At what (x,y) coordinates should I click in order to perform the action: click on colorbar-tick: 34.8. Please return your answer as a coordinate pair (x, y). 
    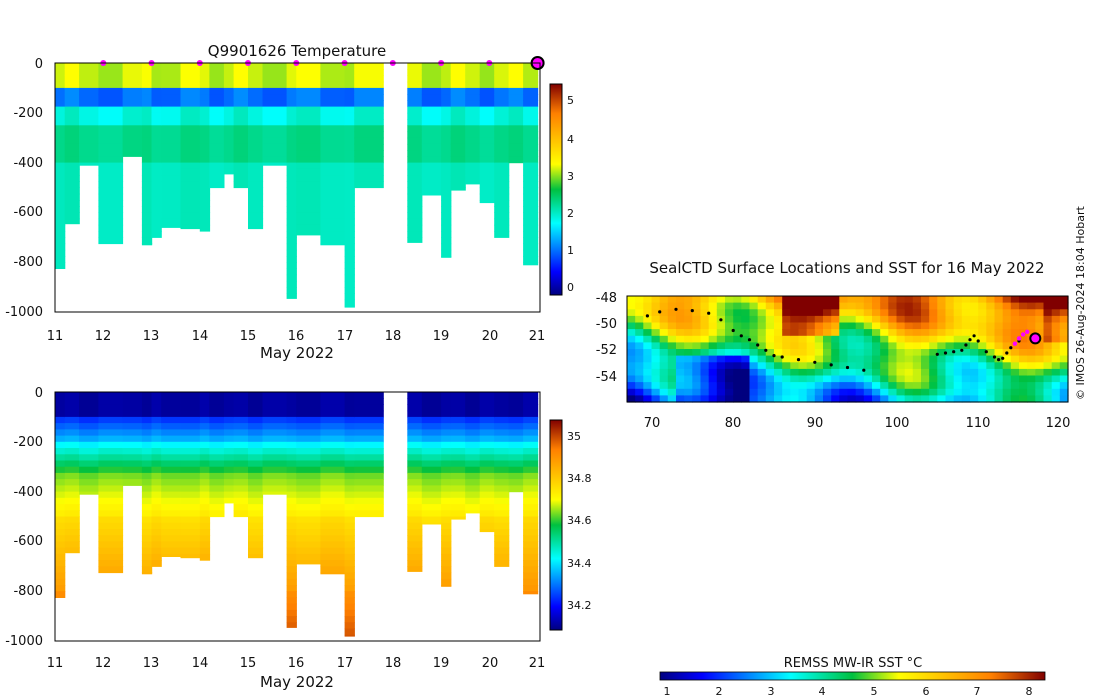
    Looking at the image, I should click on (579, 478).